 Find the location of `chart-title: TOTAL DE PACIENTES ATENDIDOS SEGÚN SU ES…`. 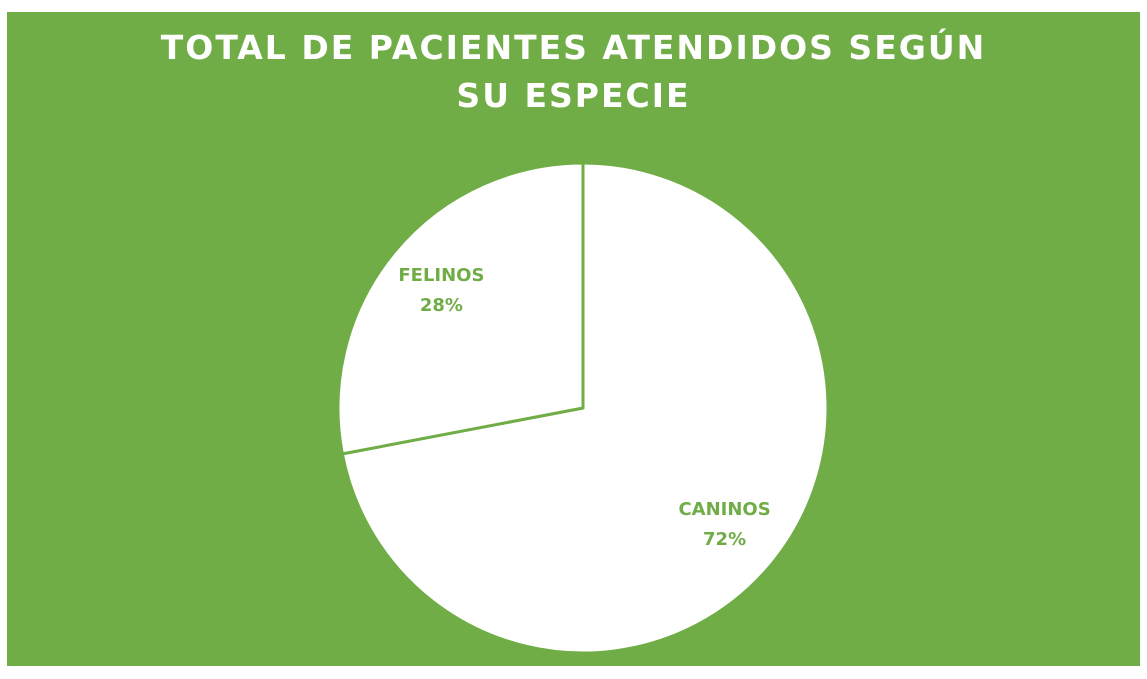

chart-title: TOTAL DE PACIENTES ATENDIDOS SEGÚN SU ES… is located at coordinates (573, 71).